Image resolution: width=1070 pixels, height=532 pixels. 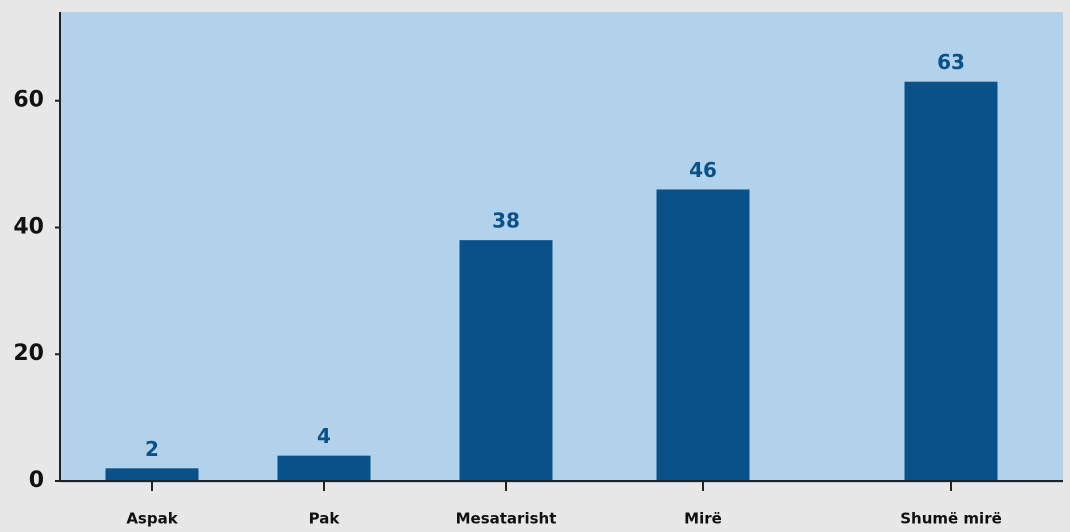 I want to click on y-tick-label: 40, so click(x=28, y=226).